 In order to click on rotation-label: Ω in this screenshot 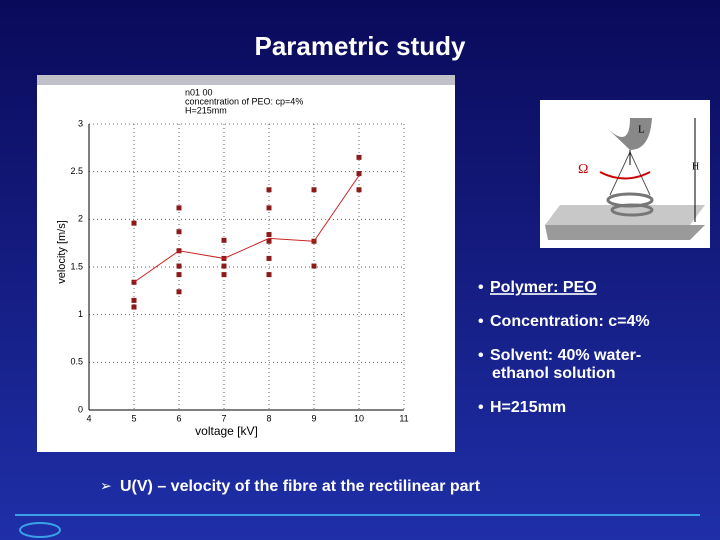, I will do `click(583, 169)`.